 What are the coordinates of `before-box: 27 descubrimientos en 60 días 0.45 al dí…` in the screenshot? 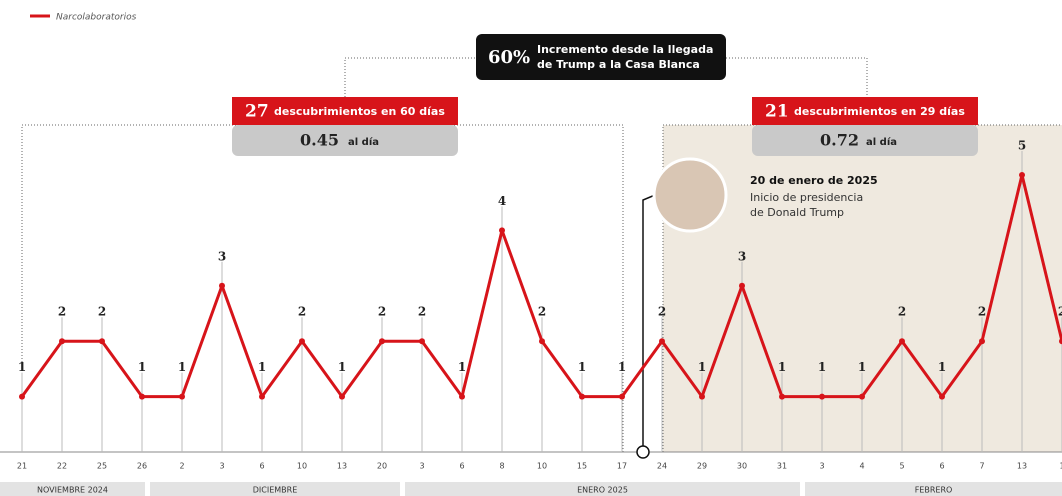 It's located at (345, 126).